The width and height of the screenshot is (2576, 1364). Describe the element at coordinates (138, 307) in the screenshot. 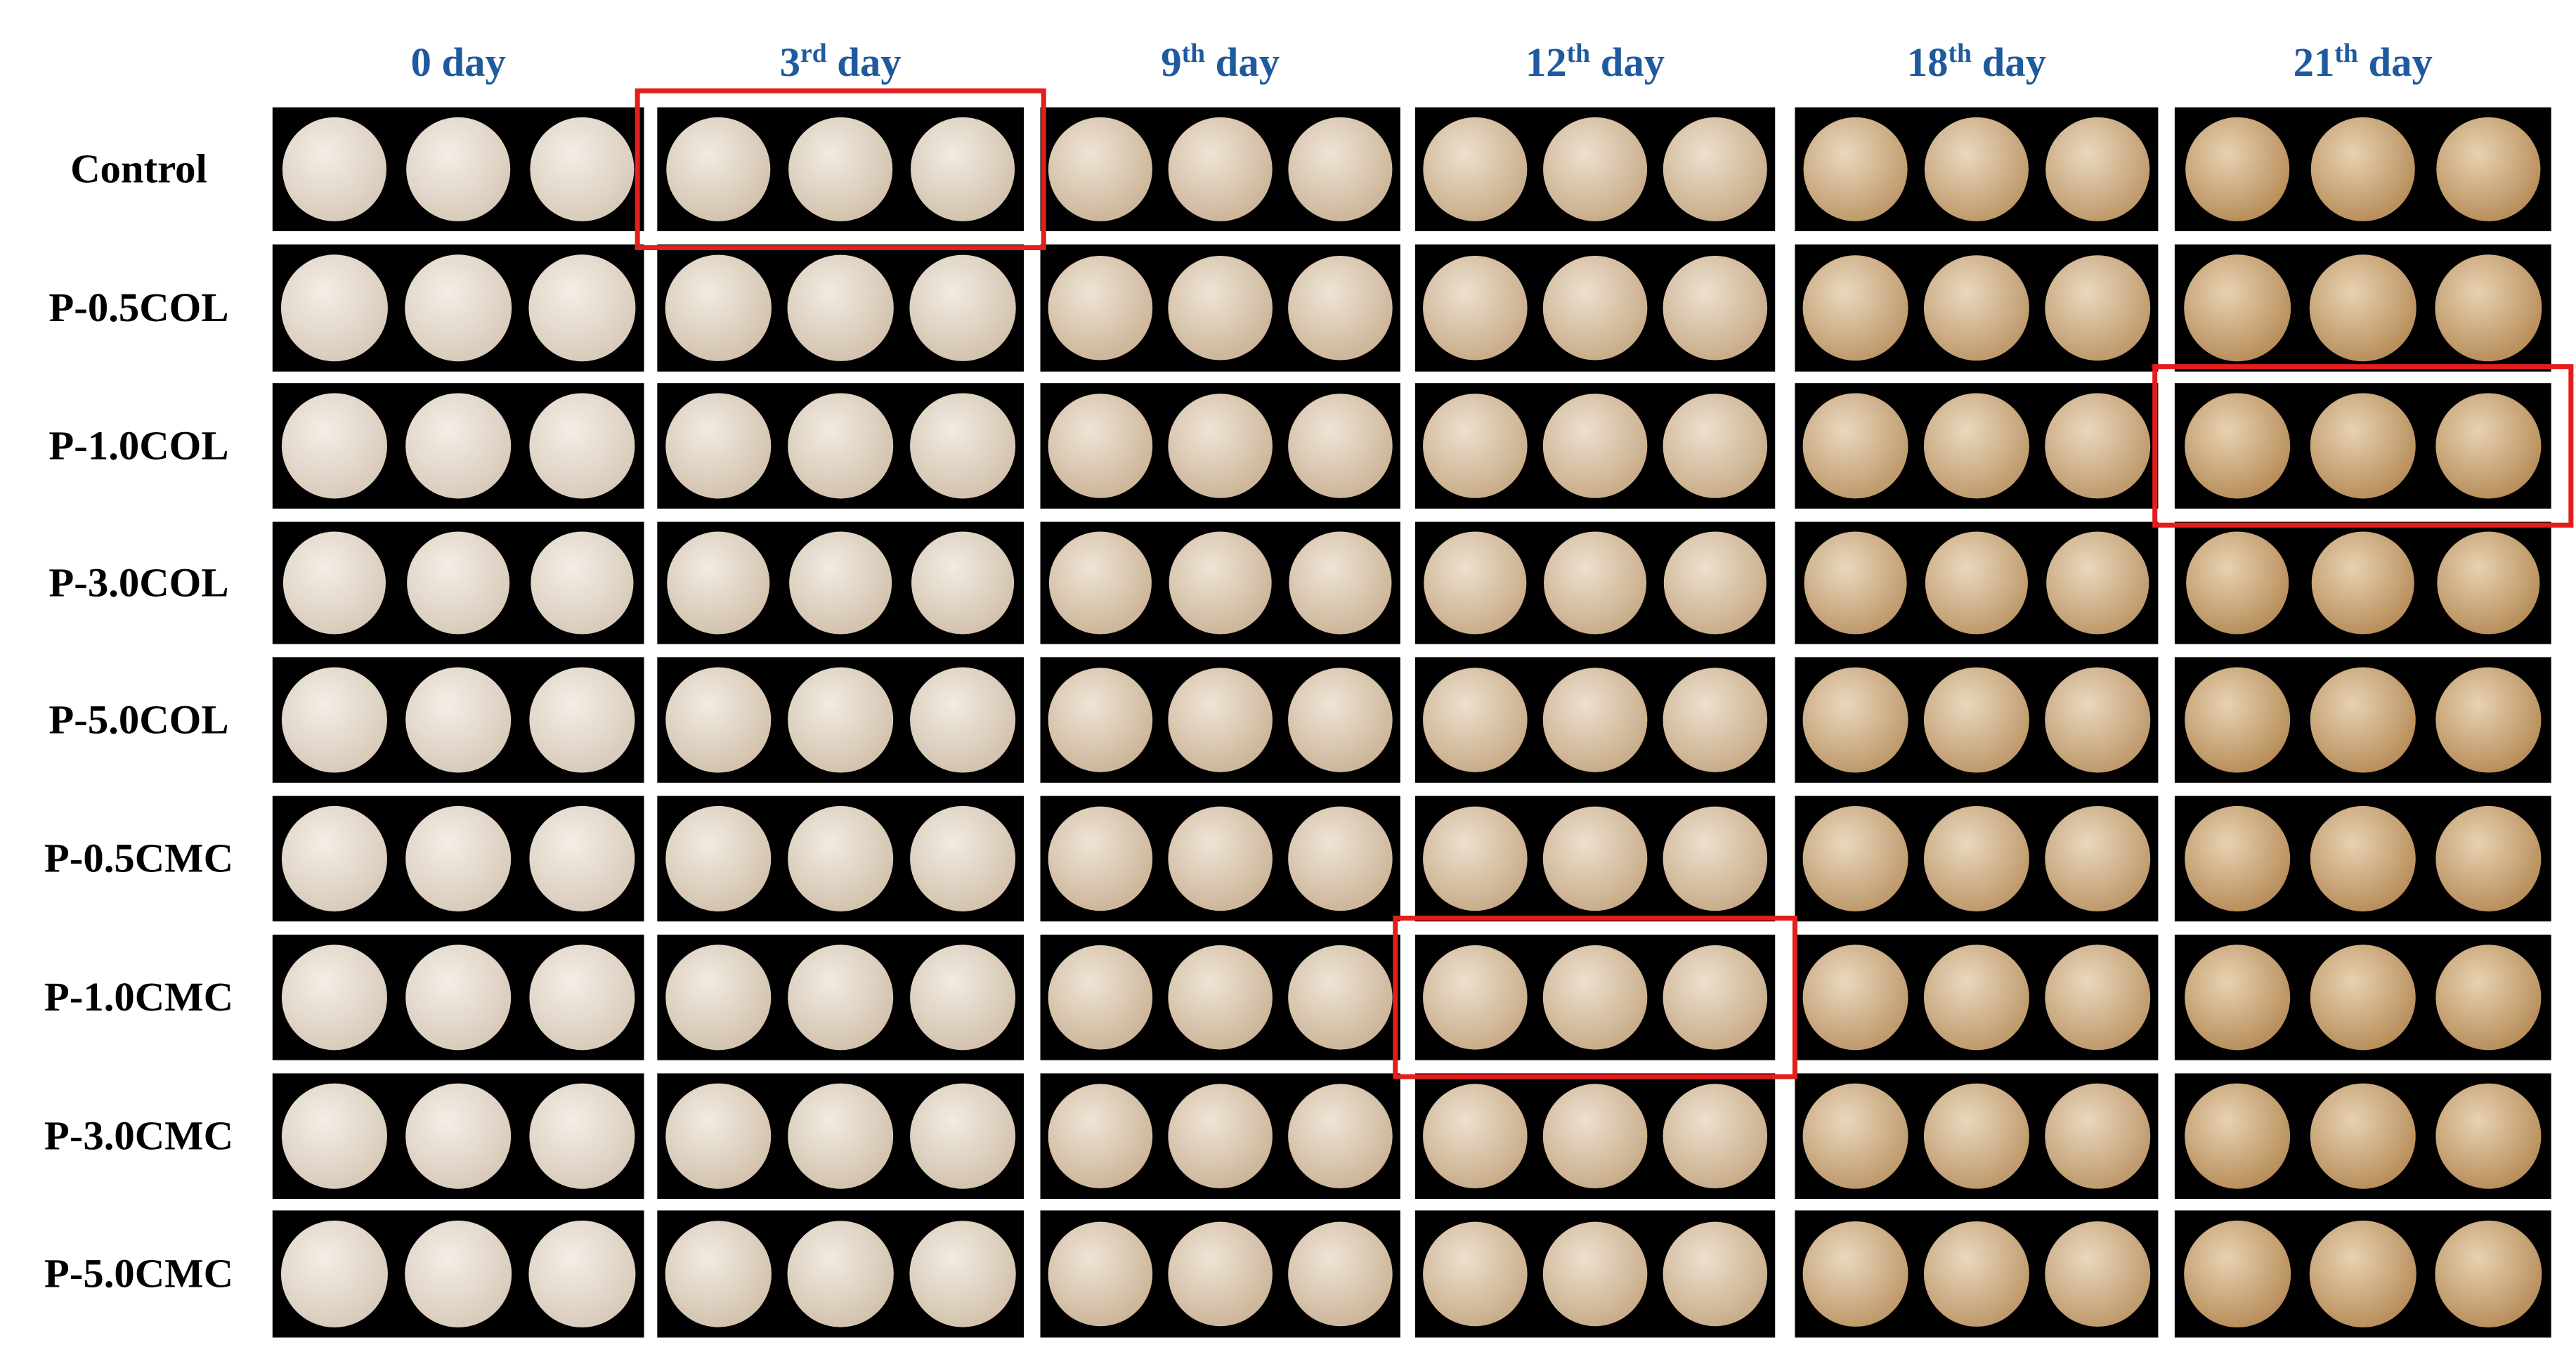

I see `row-label: P-0.5COL` at that location.